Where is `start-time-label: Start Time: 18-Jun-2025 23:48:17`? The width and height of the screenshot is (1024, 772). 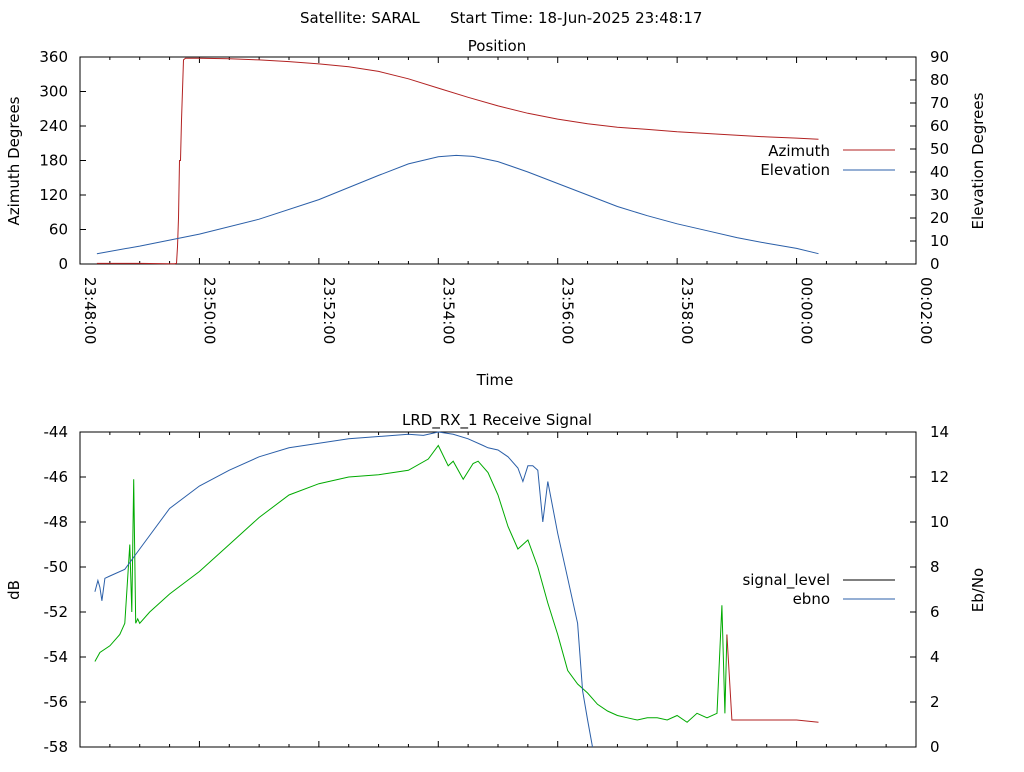
start-time-label: Start Time: 18-Jun-2025 23:48:17 is located at coordinates (576, 18).